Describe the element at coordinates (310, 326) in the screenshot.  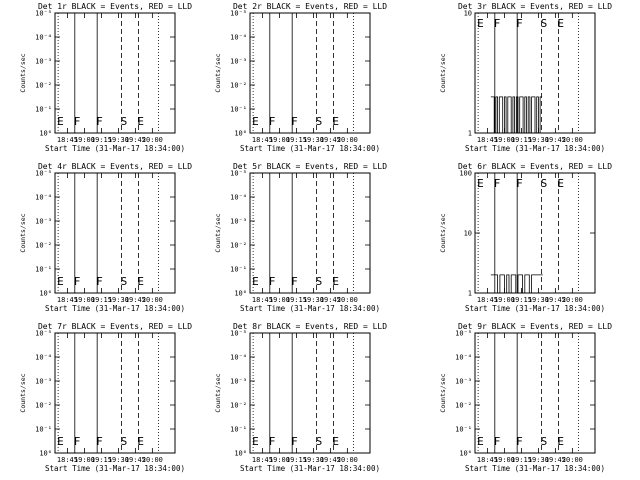
I see `panel-title: Det 8r BLACK = Events, RED = LLD` at that location.